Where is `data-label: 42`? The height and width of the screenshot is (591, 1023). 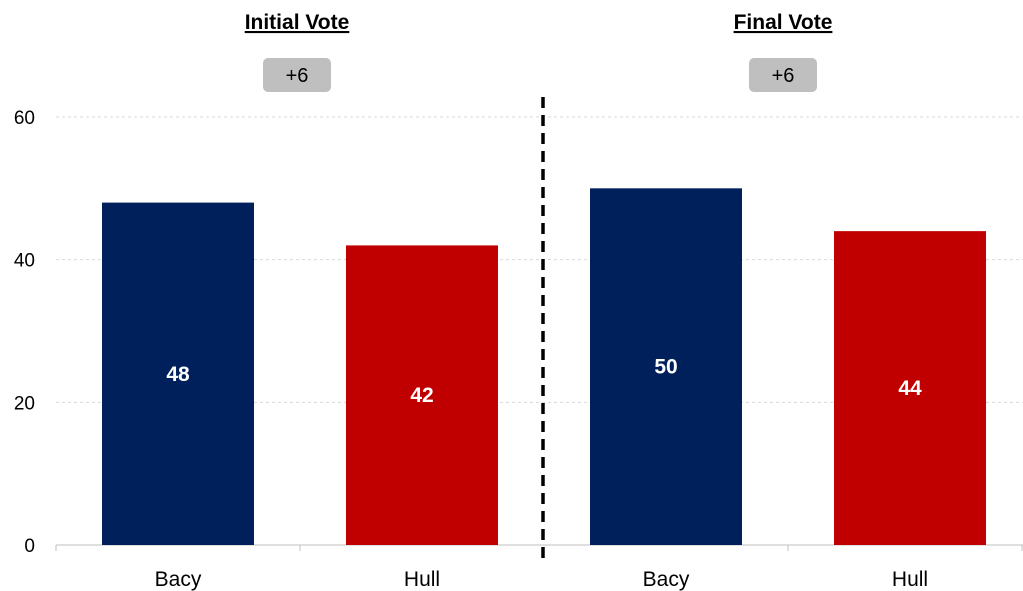
data-label: 42 is located at coordinates (421, 395).